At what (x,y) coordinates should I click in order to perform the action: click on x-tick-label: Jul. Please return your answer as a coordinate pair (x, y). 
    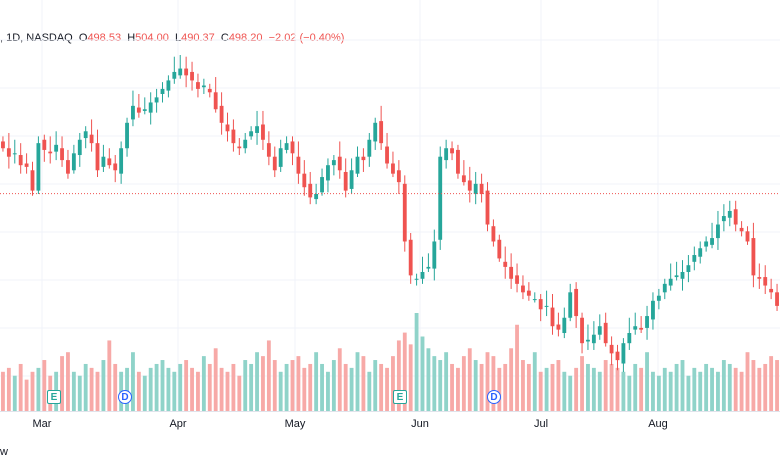
    Looking at the image, I should click on (541, 424).